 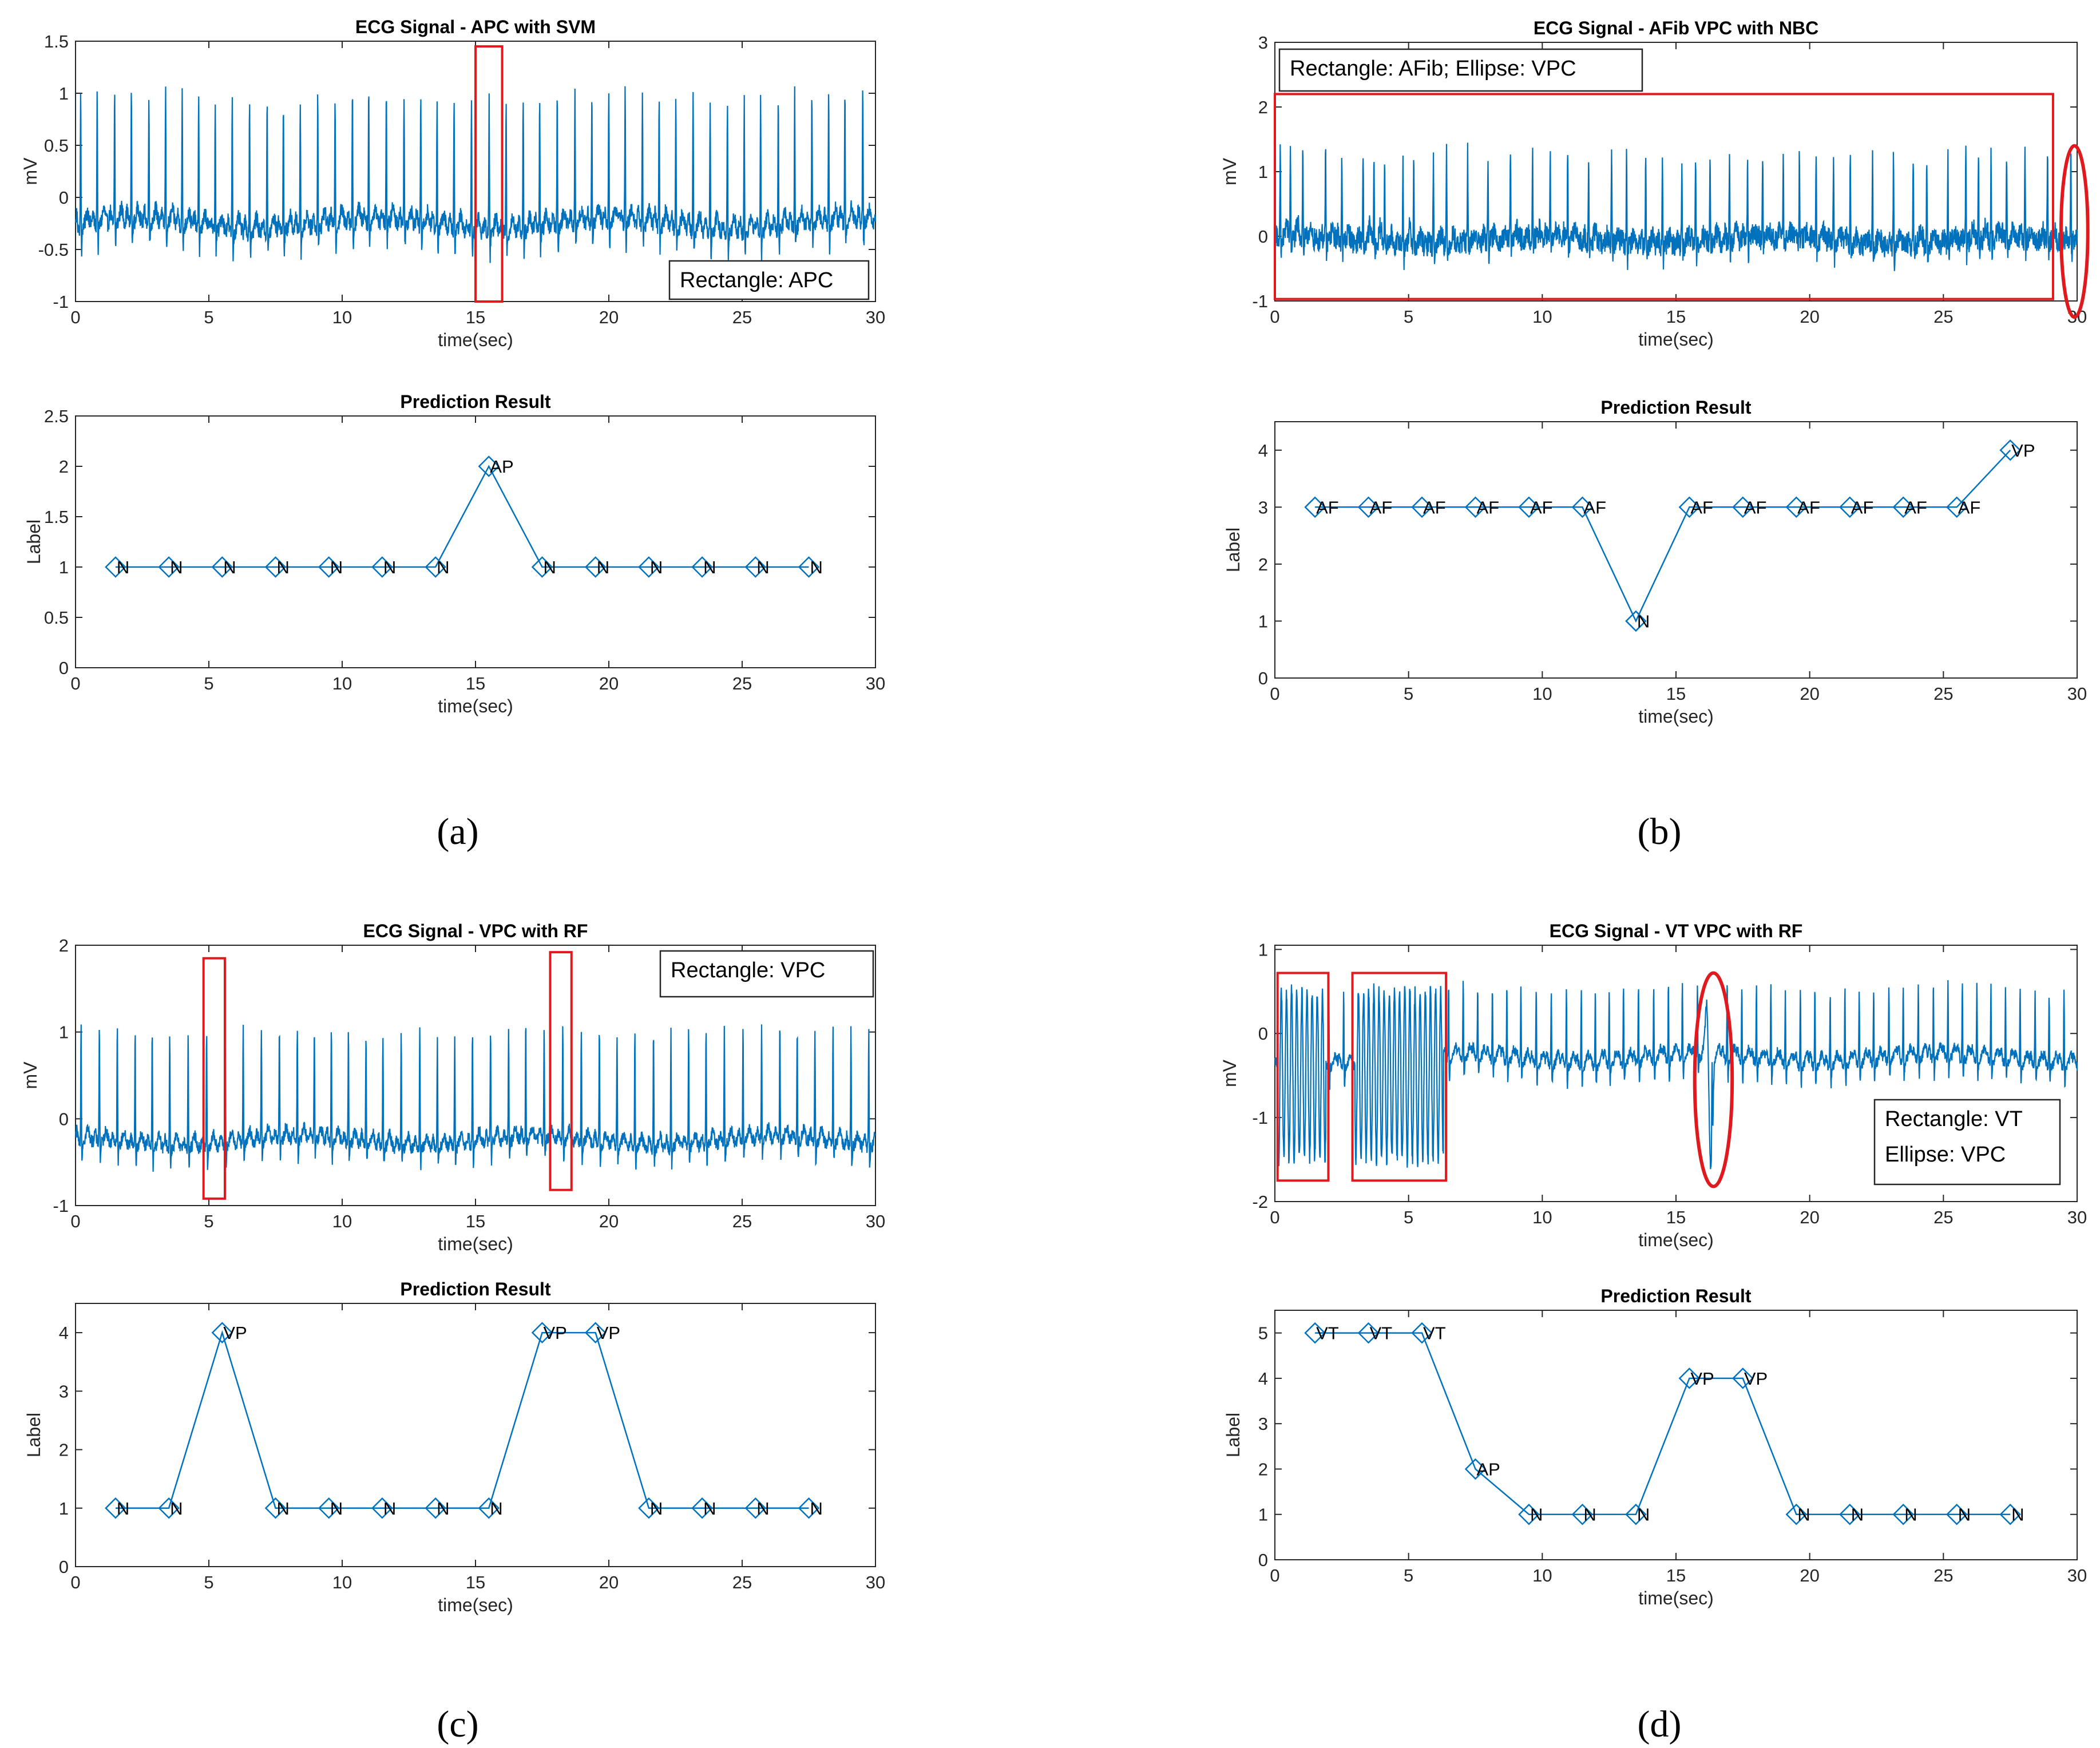 What do you see at coordinates (56, 416) in the screenshot?
I see `y-tick-label: 2.5` at bounding box center [56, 416].